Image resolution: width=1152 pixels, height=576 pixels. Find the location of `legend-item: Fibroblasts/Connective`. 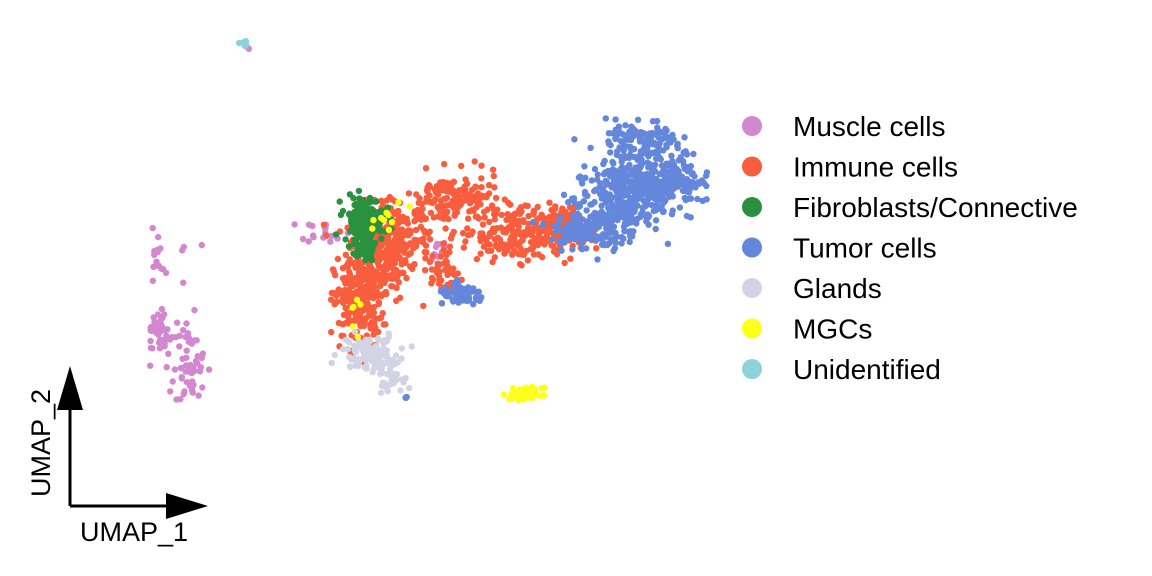

legend-item: Fibroblasts/Connective is located at coordinates (910, 207).